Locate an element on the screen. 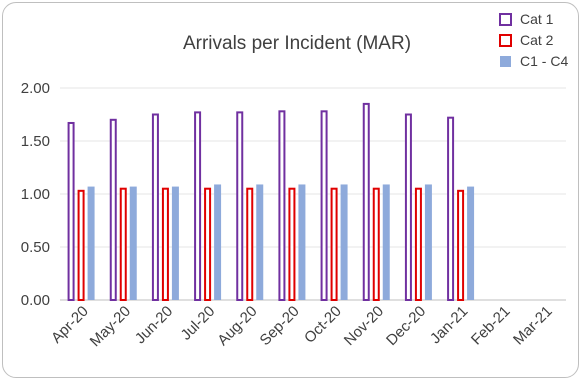 This screenshot has height=382, width=583. x-tick-label: Dec-20 is located at coordinates (406, 326).